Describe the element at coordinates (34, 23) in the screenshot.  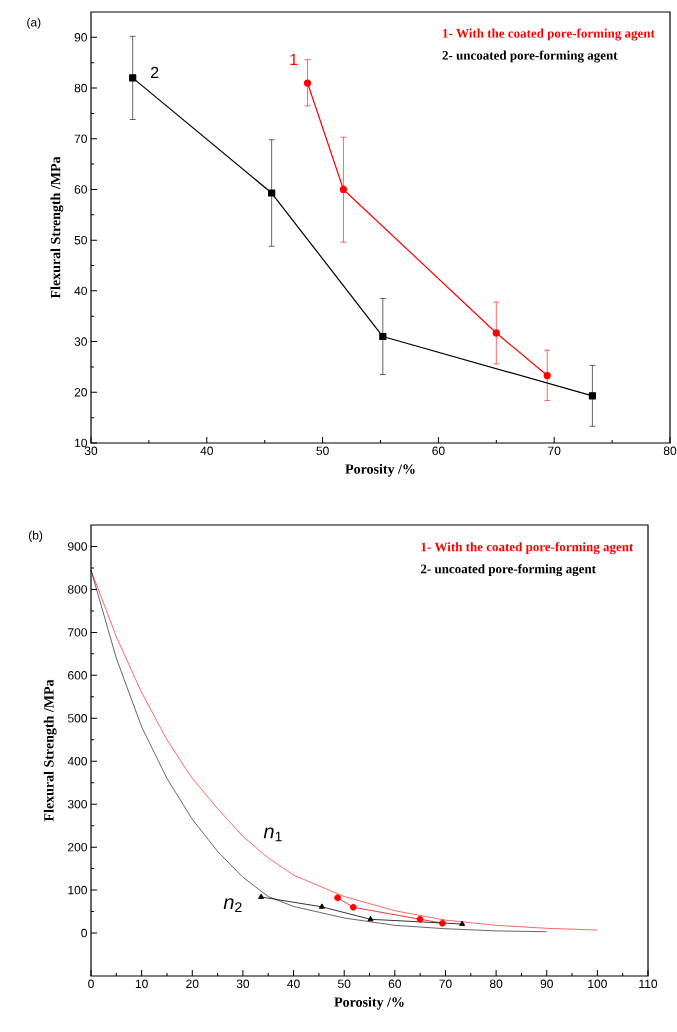
I see `text: (a)` at that location.